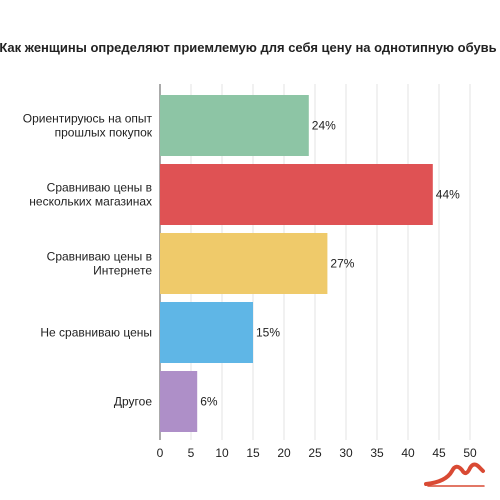  What do you see at coordinates (96, 333) in the screenshot?
I see `category-label: Не сравниваю цены` at bounding box center [96, 333].